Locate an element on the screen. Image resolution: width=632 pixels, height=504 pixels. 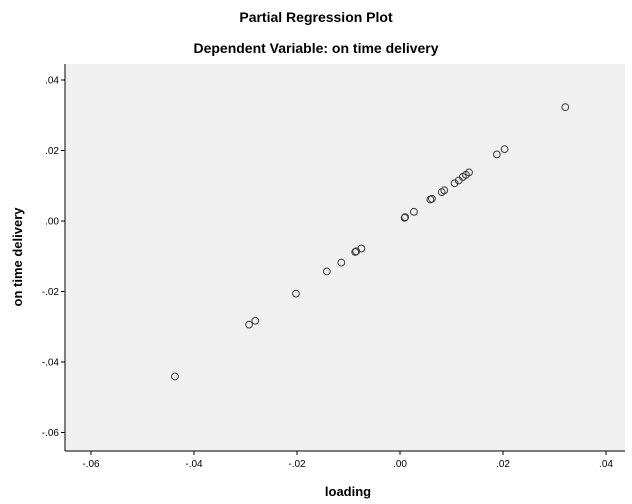
x-tick-label: -.04 is located at coordinates (194, 464).